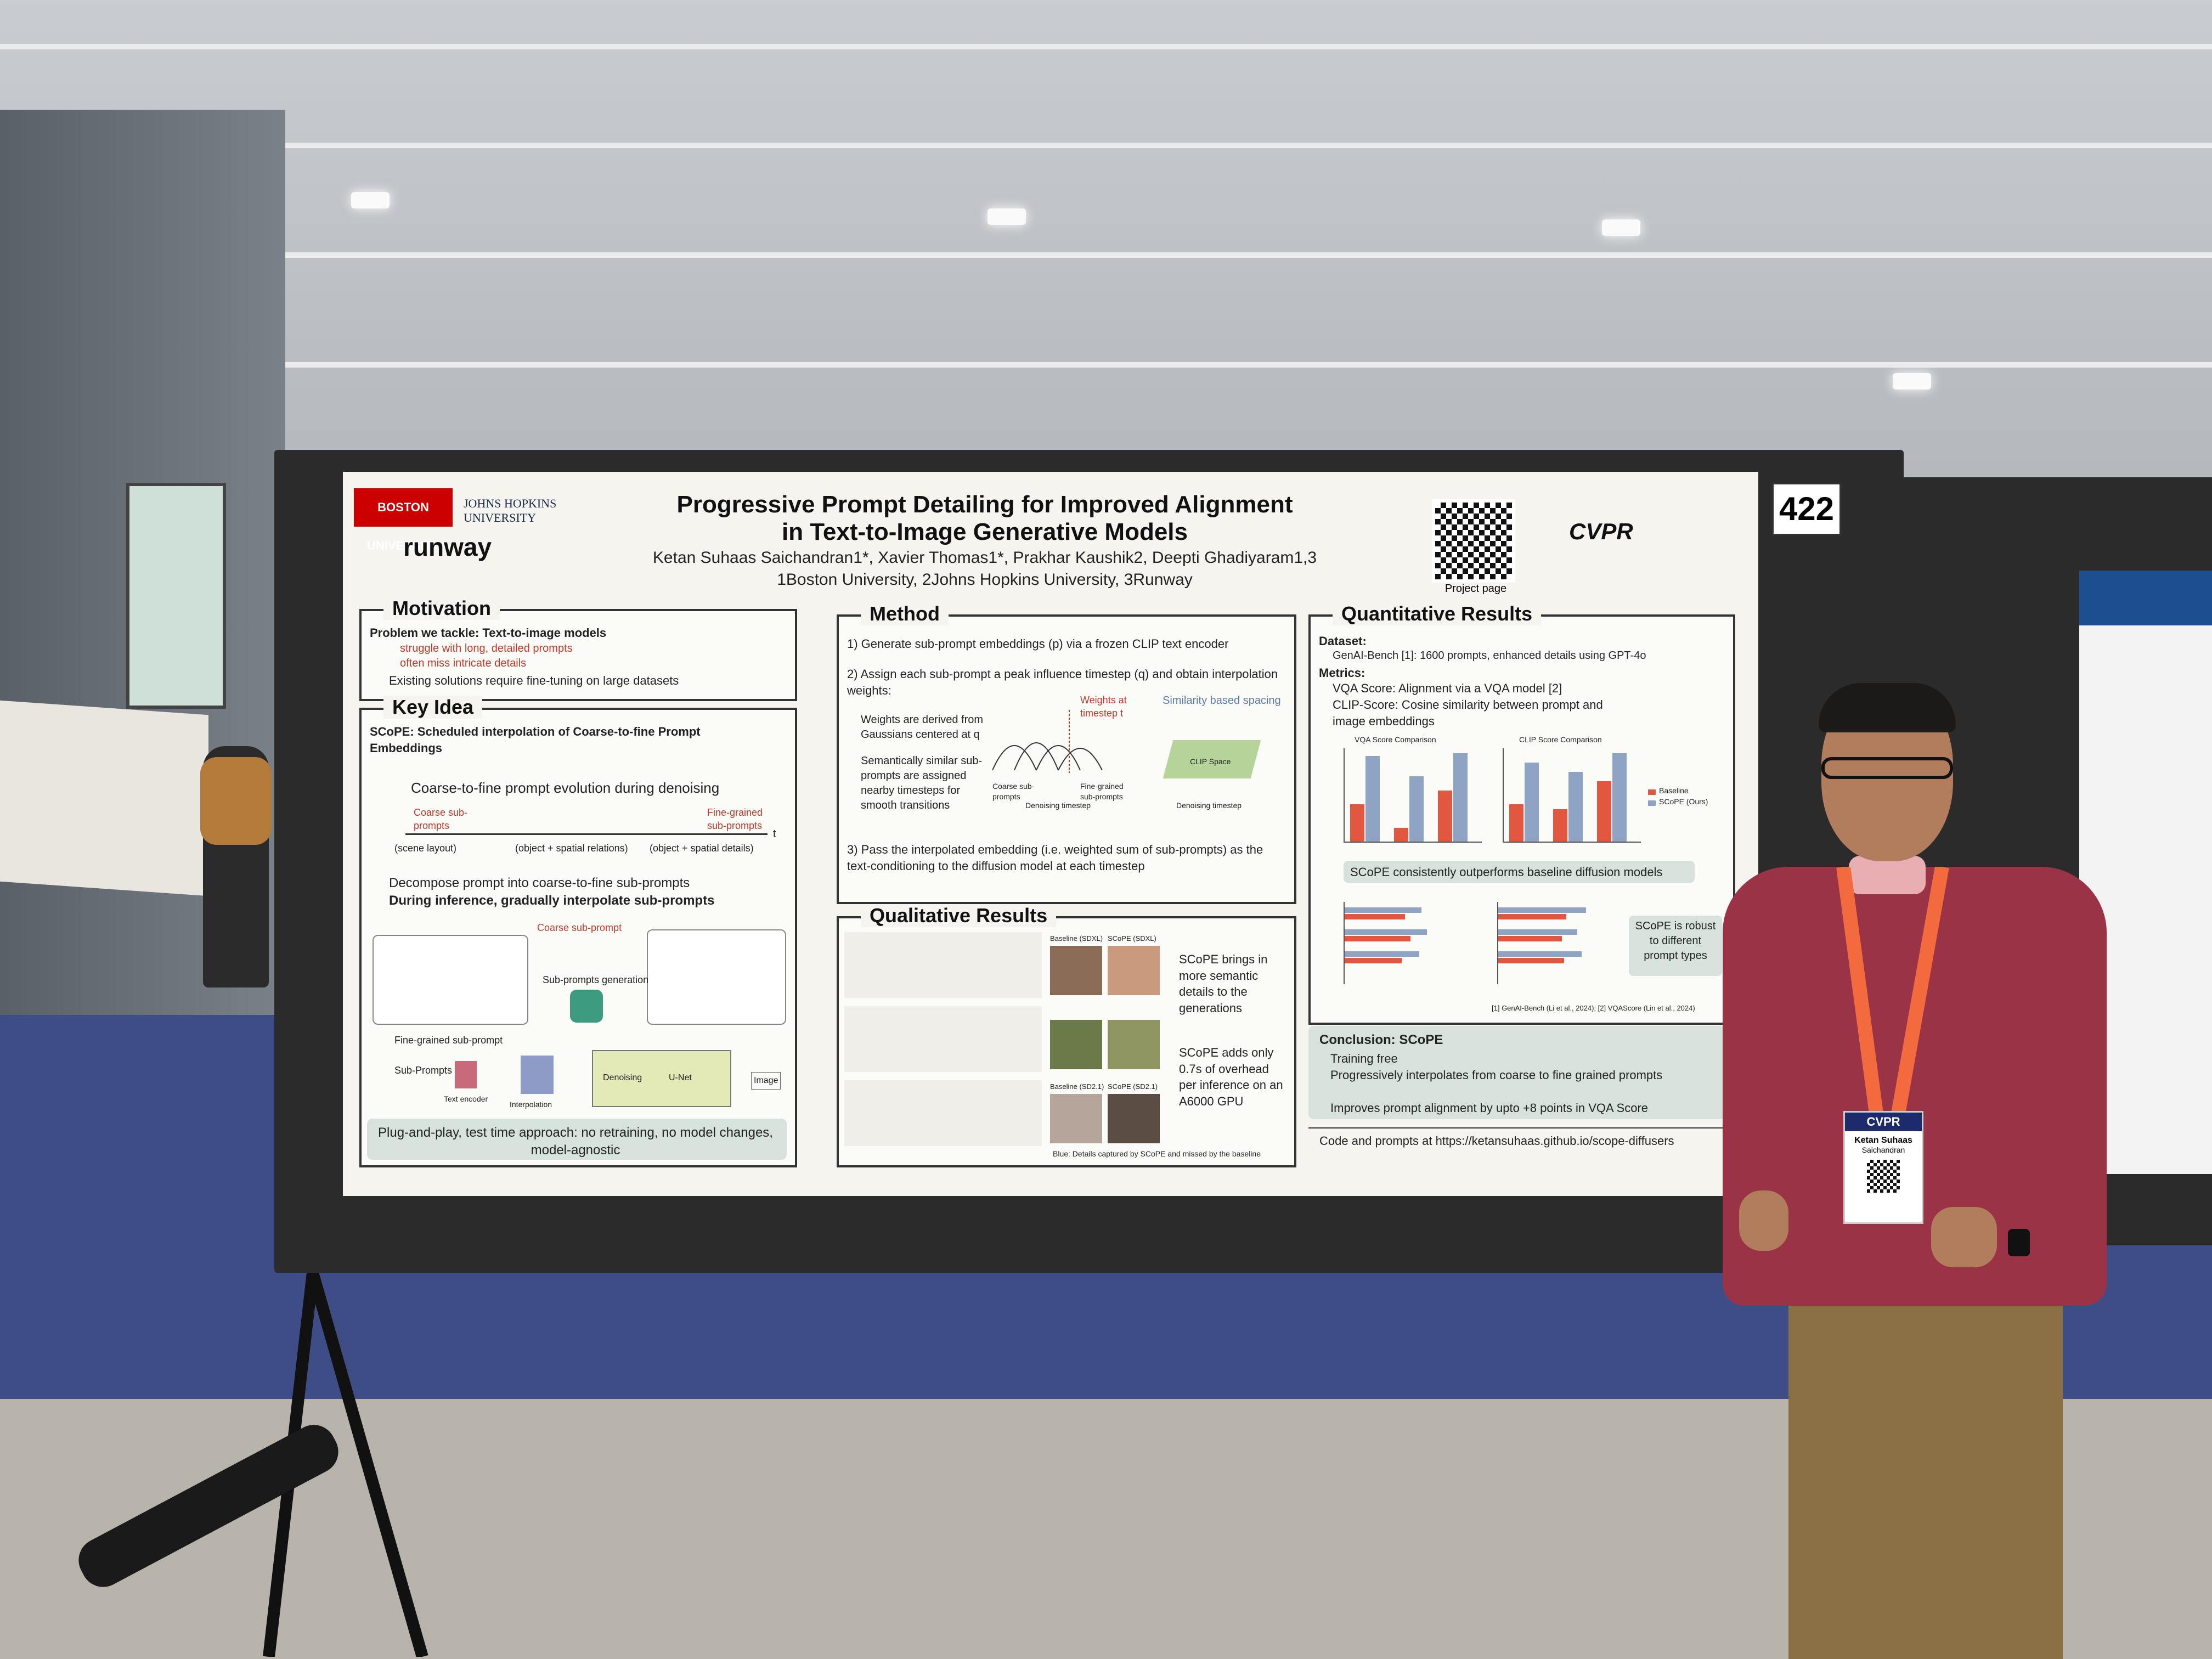 The width and height of the screenshot is (2212, 1659). I want to click on text-encoder-label: Text encoder, so click(466, 1098).